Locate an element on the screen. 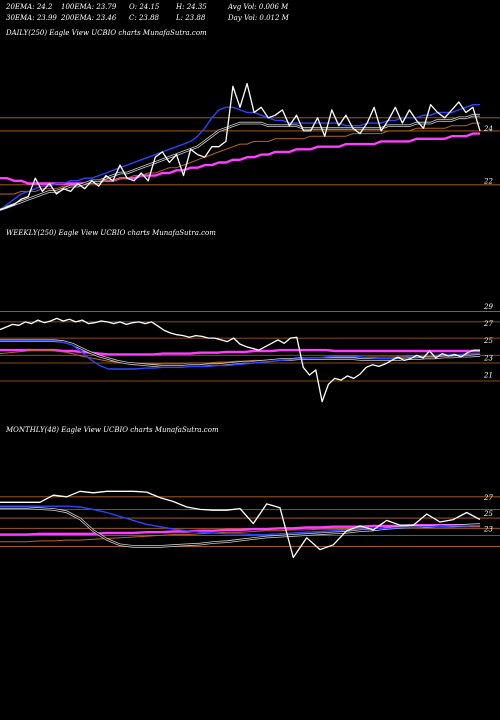  weekly-ytick-label: 23 is located at coordinates (488, 358).